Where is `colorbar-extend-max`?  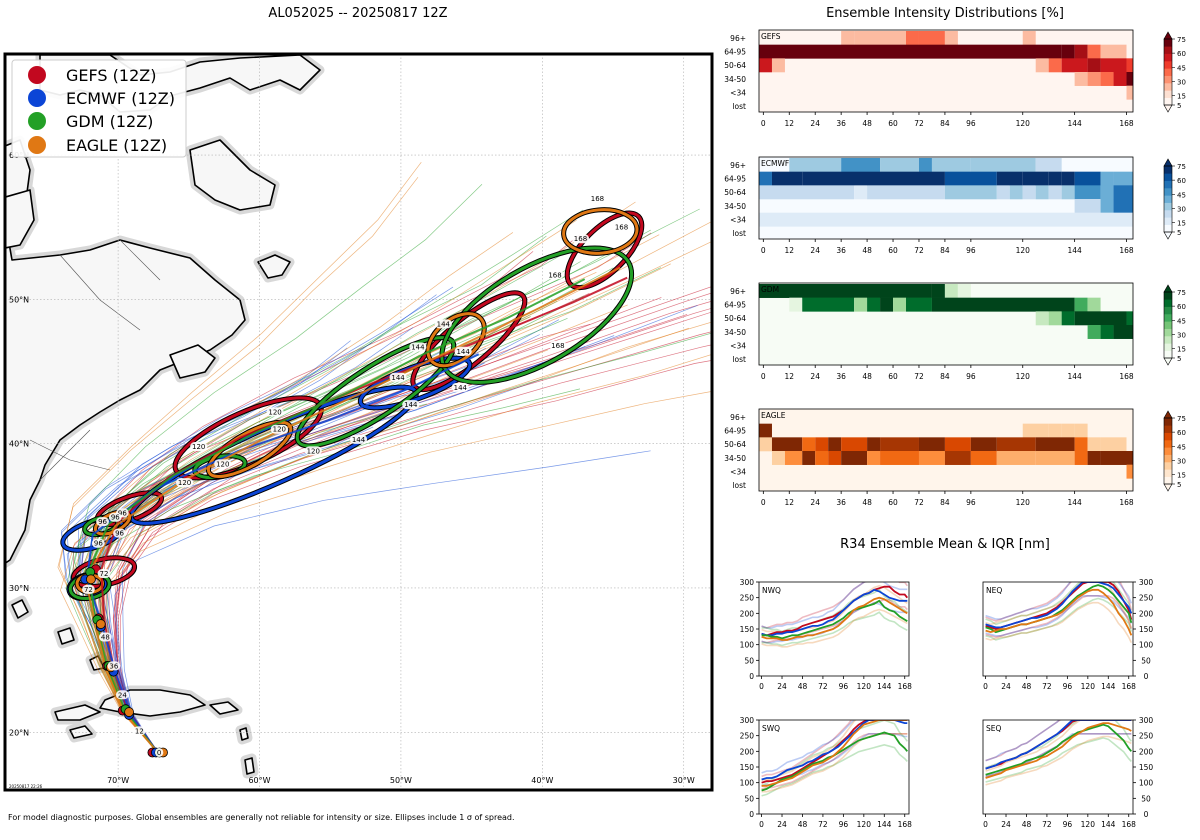
colorbar-extend-max is located at coordinates (1168, 35).